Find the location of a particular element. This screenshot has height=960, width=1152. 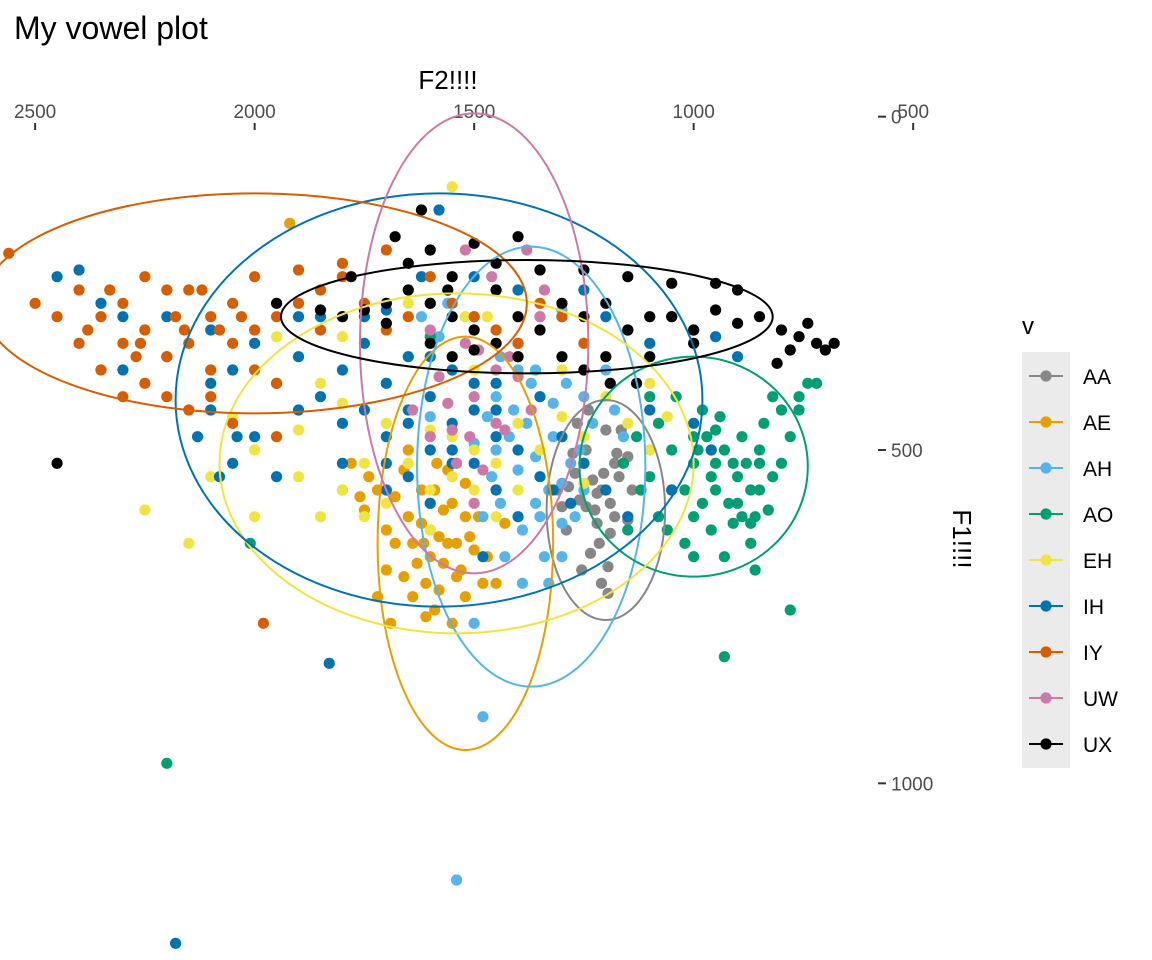

legend-item-uw: UW is located at coordinates (1073, 699).